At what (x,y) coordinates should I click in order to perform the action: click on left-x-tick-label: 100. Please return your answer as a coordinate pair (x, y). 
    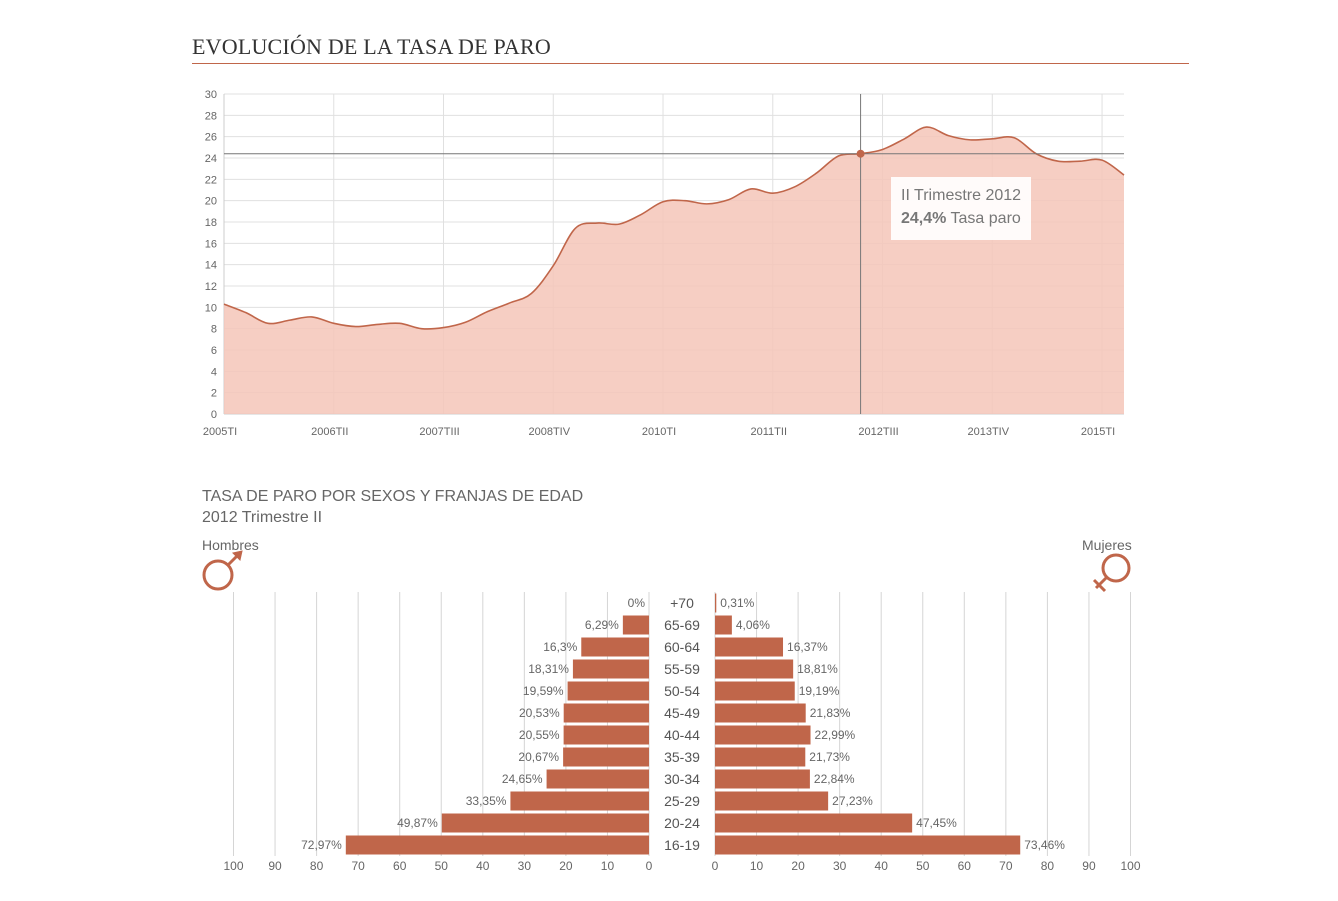
    Looking at the image, I should click on (233, 866).